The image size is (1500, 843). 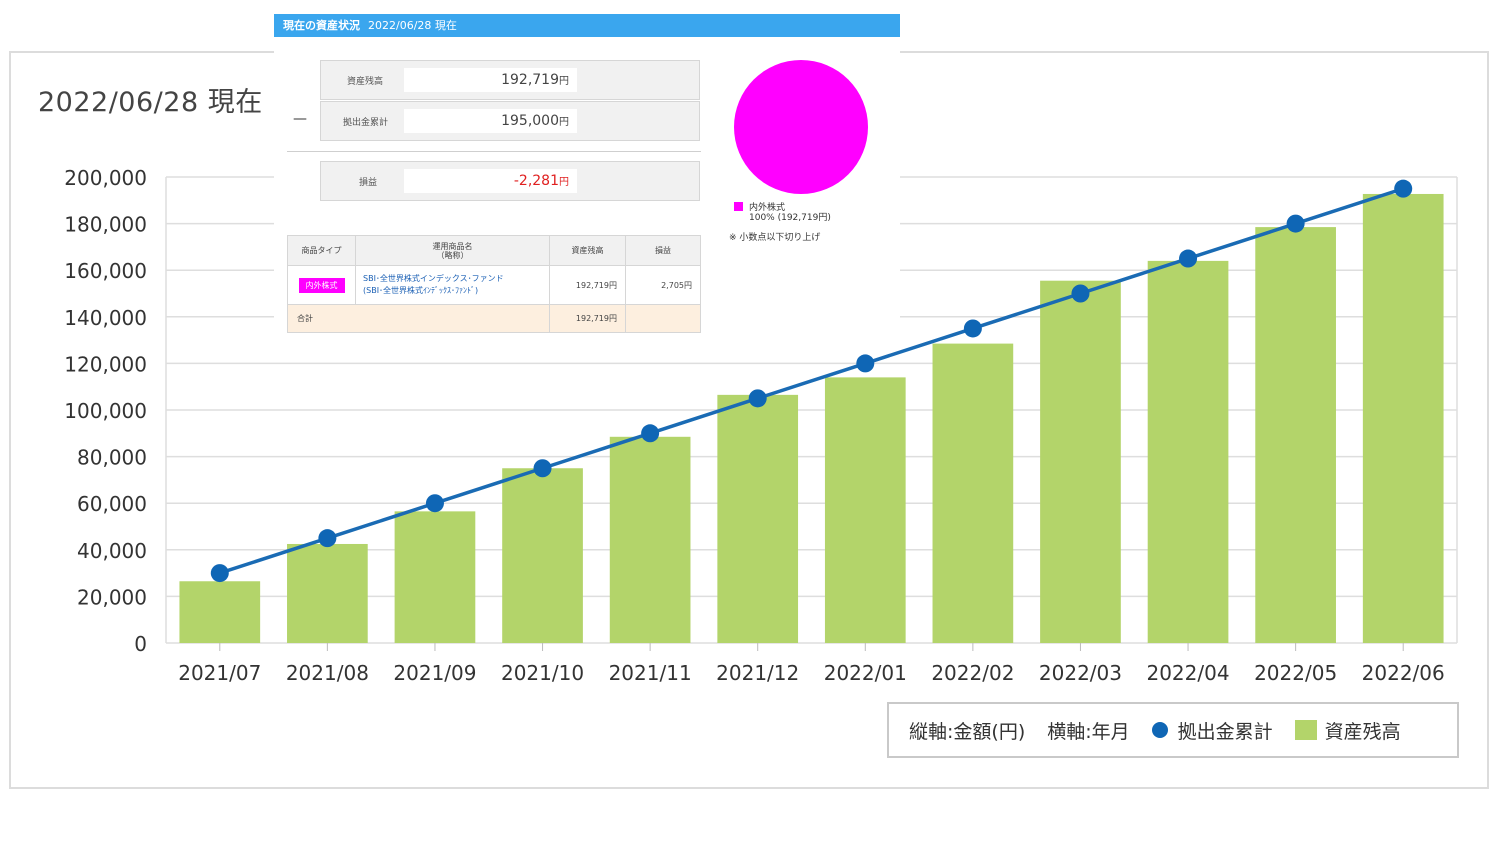 I want to click on legend-line-label: 拠出金累計, so click(x=1225, y=731).